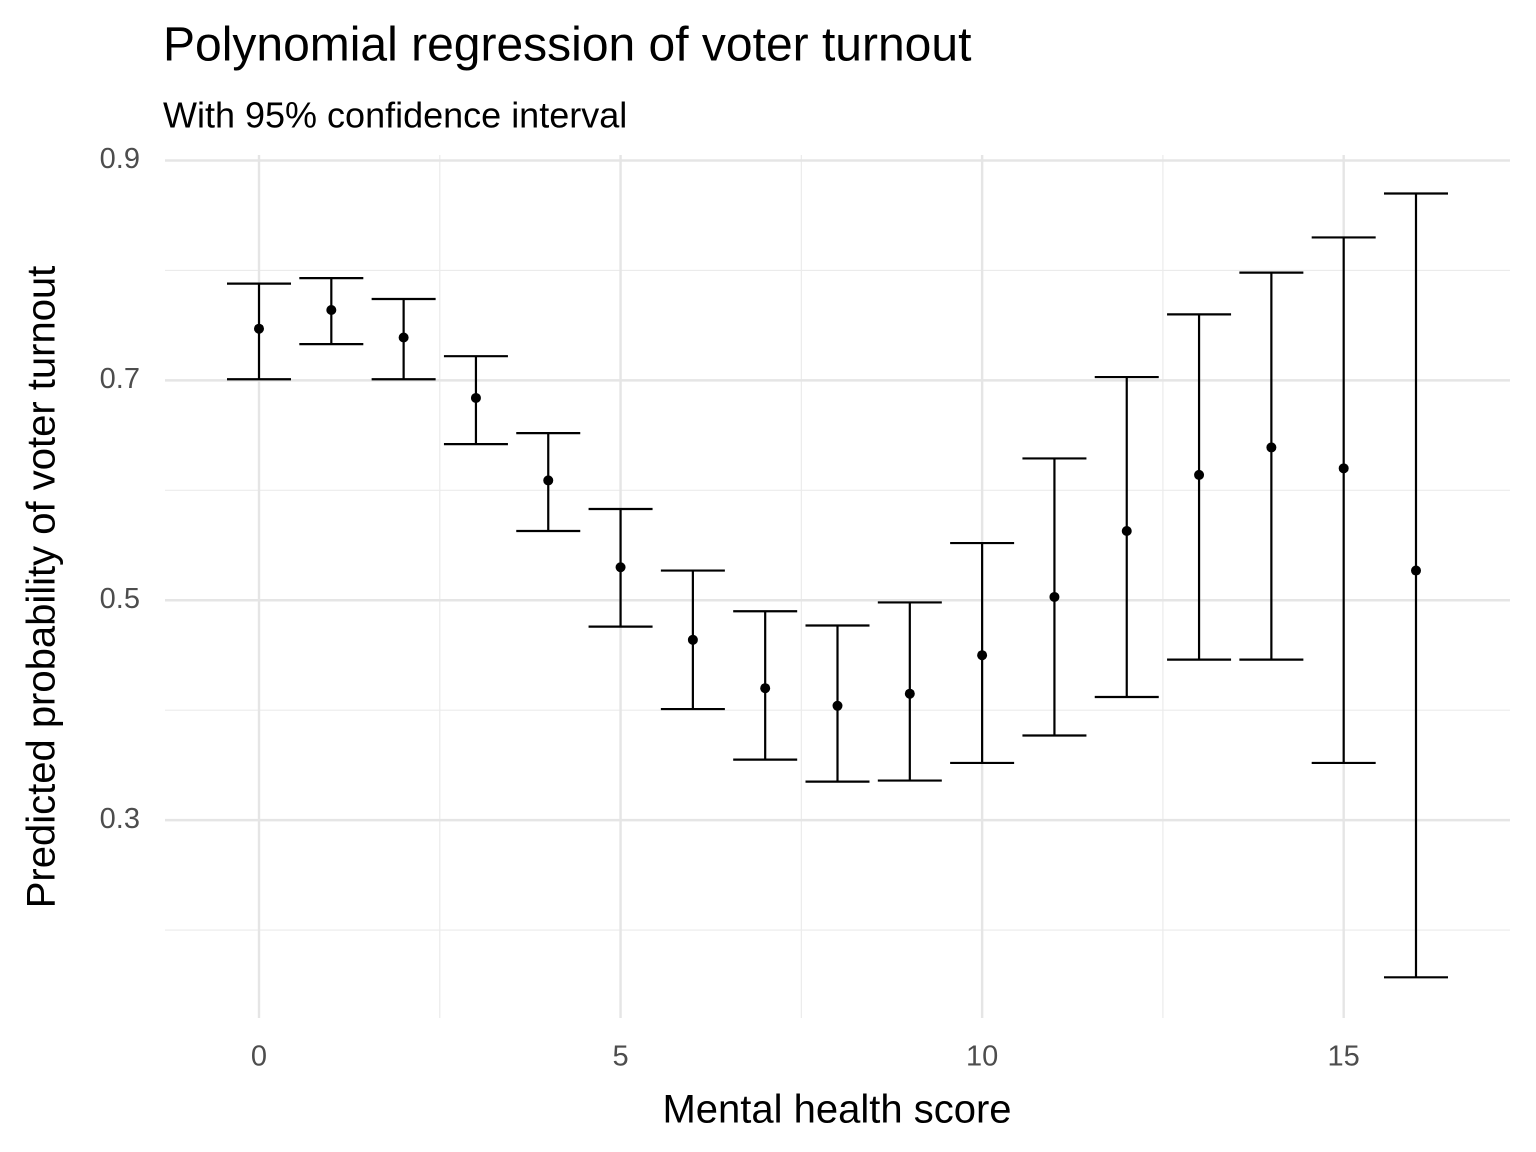 The image size is (1536, 1152). Describe the element at coordinates (836, 1110) in the screenshot. I see `x-axis-title: Mental health score` at that location.